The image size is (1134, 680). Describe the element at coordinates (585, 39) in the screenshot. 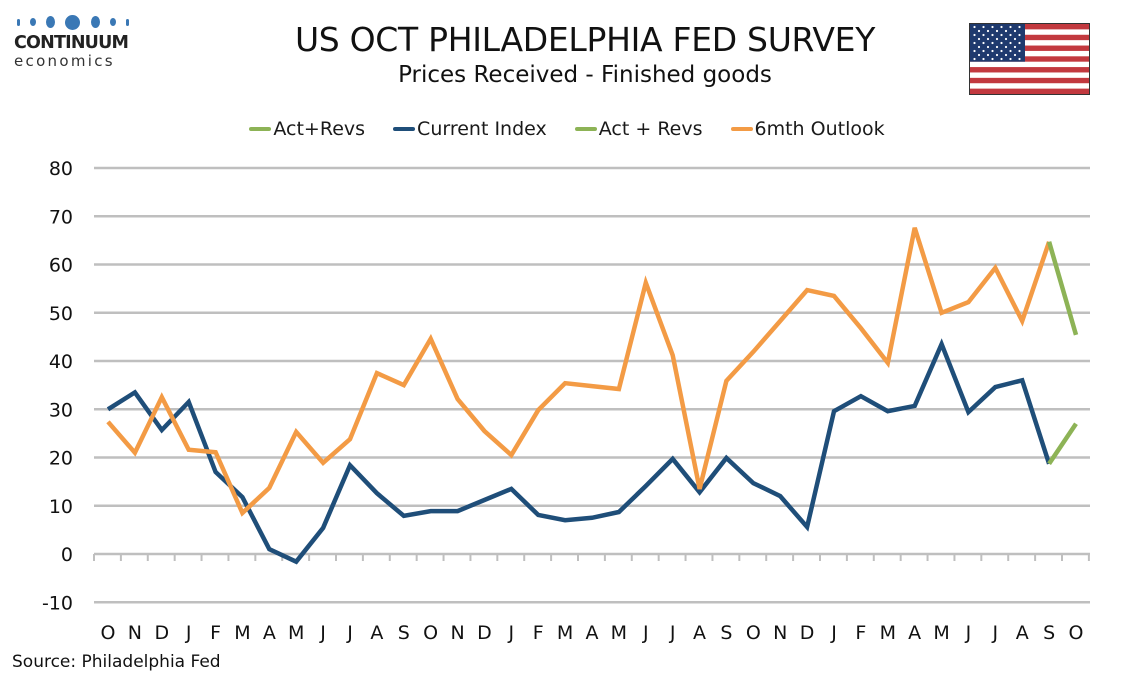

I see `chart-title: US OCT PHILADELPHIA FED SURVEY` at that location.